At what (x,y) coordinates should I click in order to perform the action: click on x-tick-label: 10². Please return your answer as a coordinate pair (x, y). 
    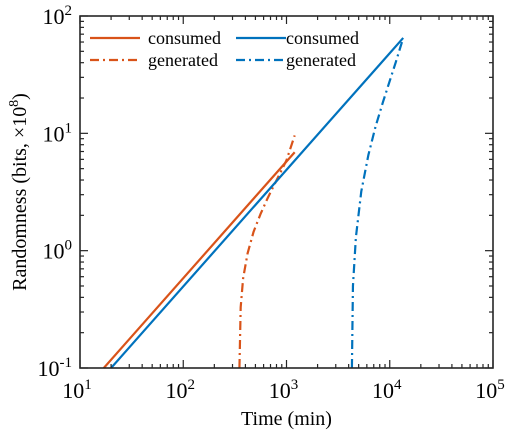
    Looking at the image, I should click on (181, 390).